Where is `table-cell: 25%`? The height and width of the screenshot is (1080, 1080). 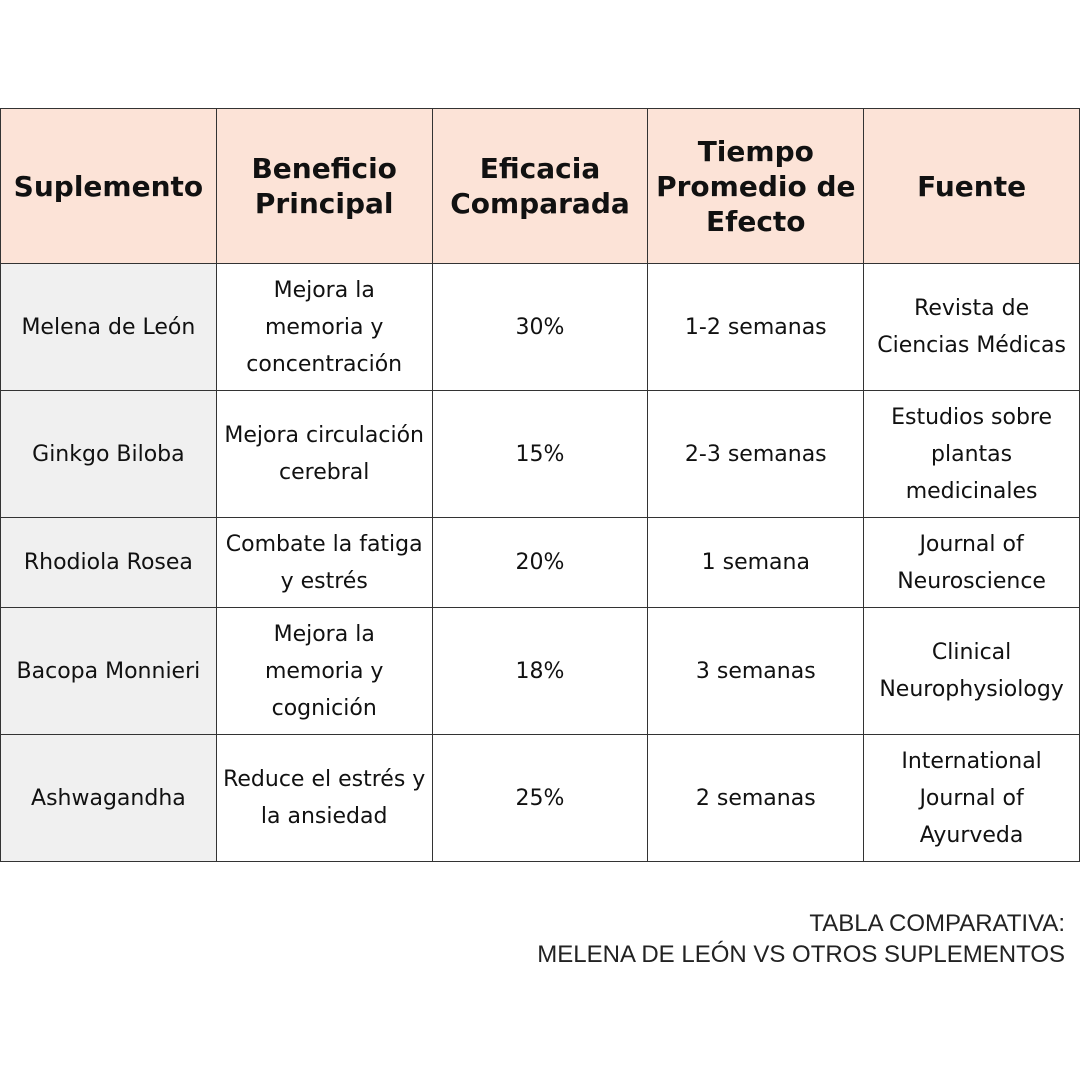 table-cell: 25% is located at coordinates (540, 798).